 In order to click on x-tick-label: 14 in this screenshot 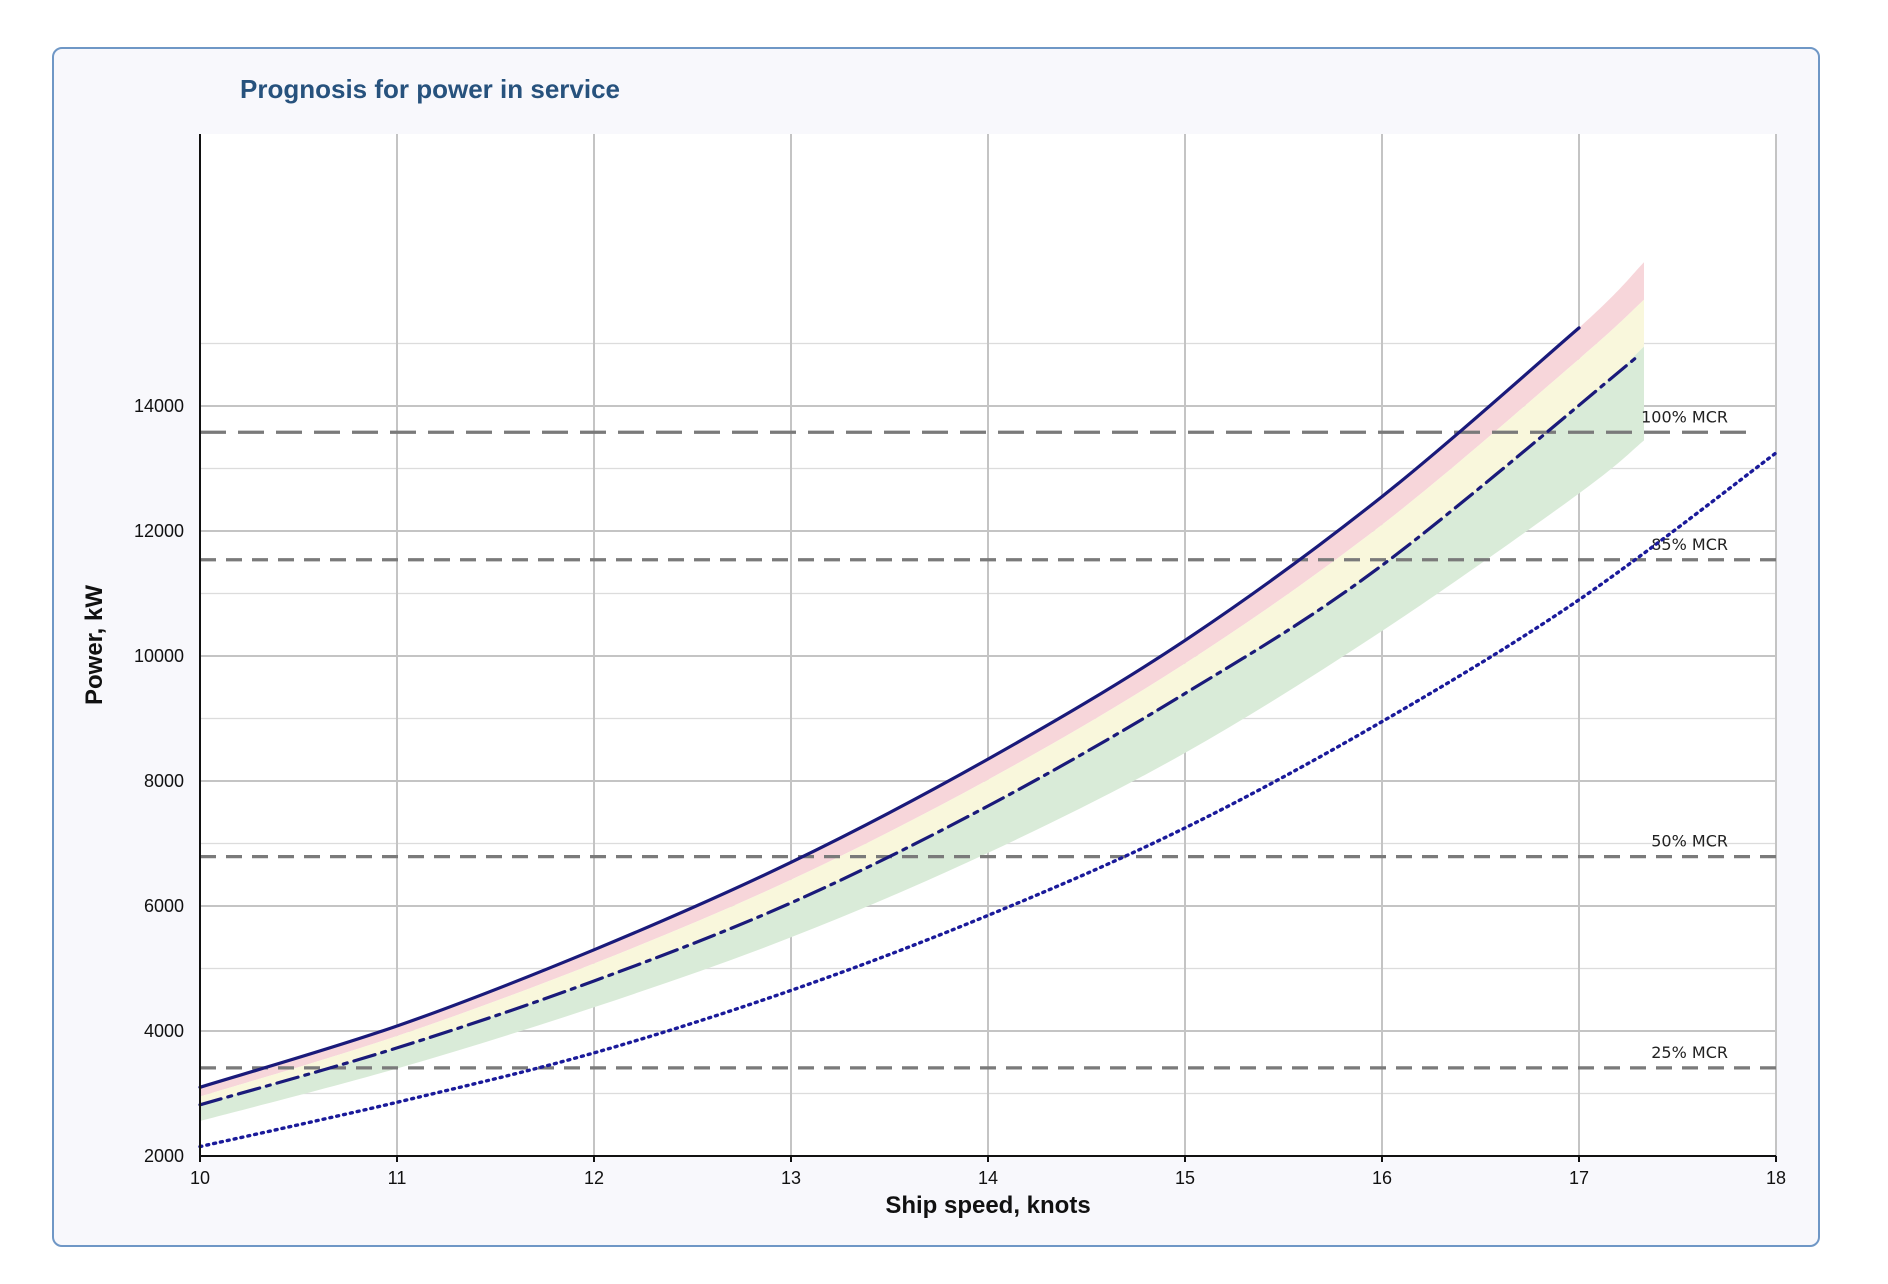, I will do `click(988, 1178)`.